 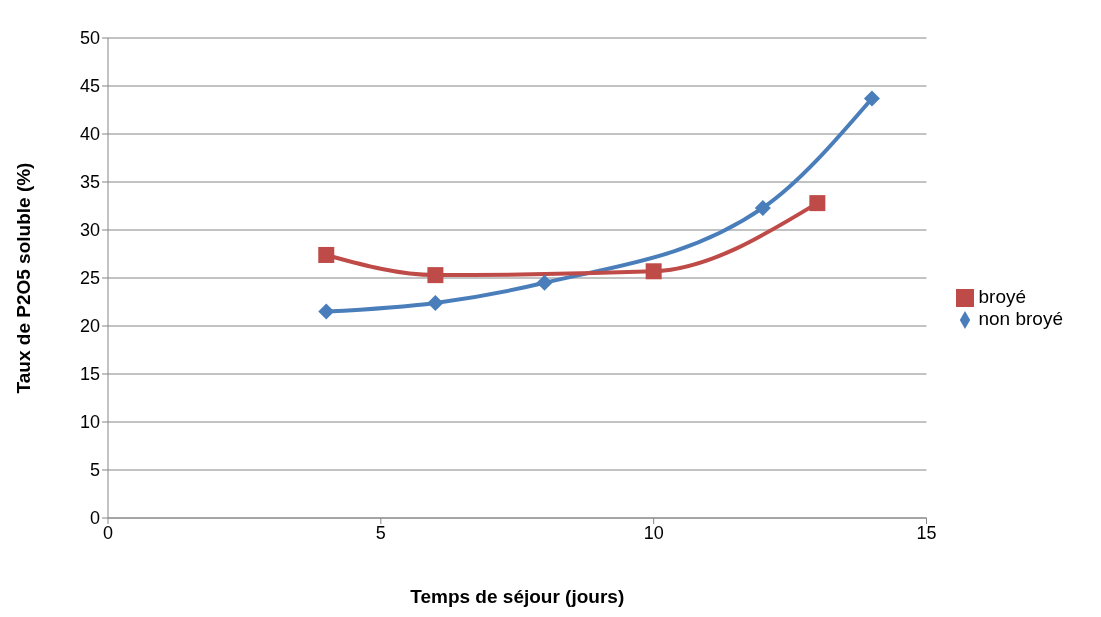 What do you see at coordinates (517, 596) in the screenshot?
I see `x-axis-title: Temps de séjour (jours)` at bounding box center [517, 596].